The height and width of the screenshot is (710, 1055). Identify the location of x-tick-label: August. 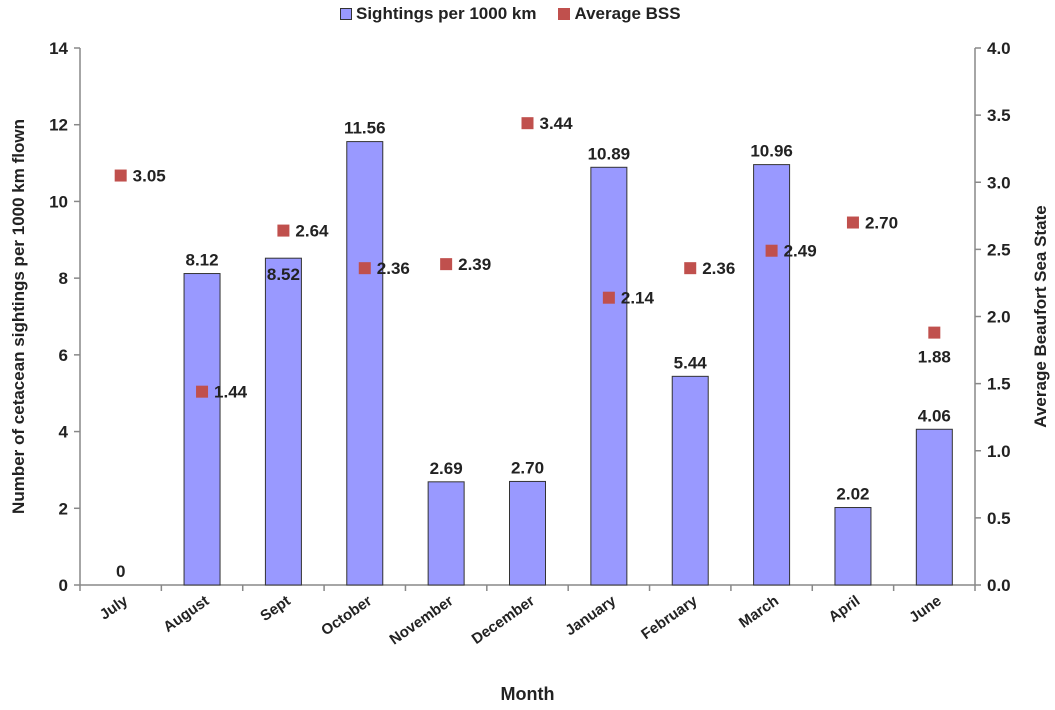
(186, 614).